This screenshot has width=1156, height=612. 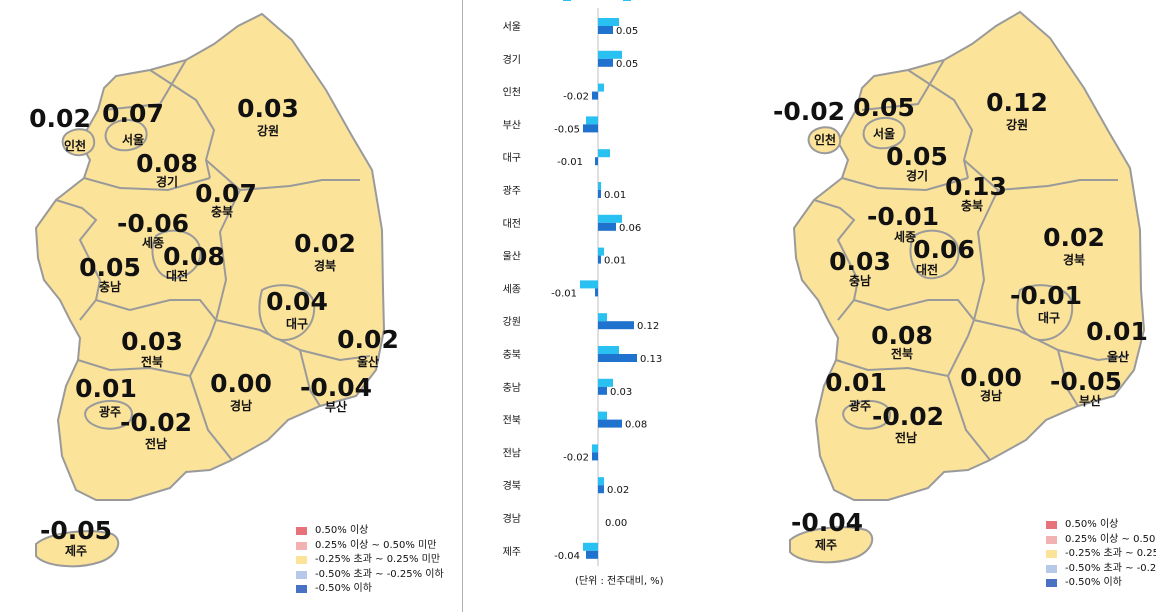 I want to click on right-map-legend-item: -0.50% 이하, so click(x=1101, y=583).